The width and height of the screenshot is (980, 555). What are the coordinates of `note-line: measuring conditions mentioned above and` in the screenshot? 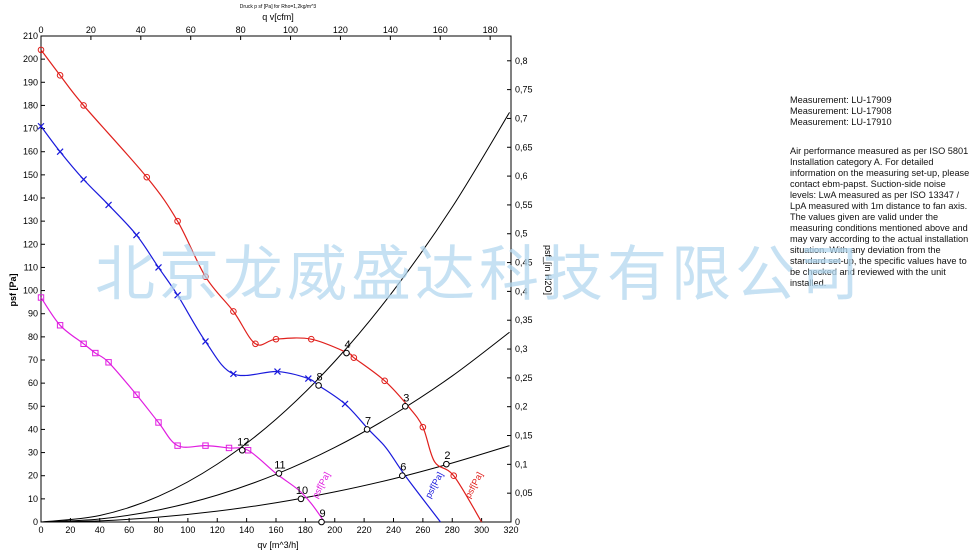 It's located at (879, 228).